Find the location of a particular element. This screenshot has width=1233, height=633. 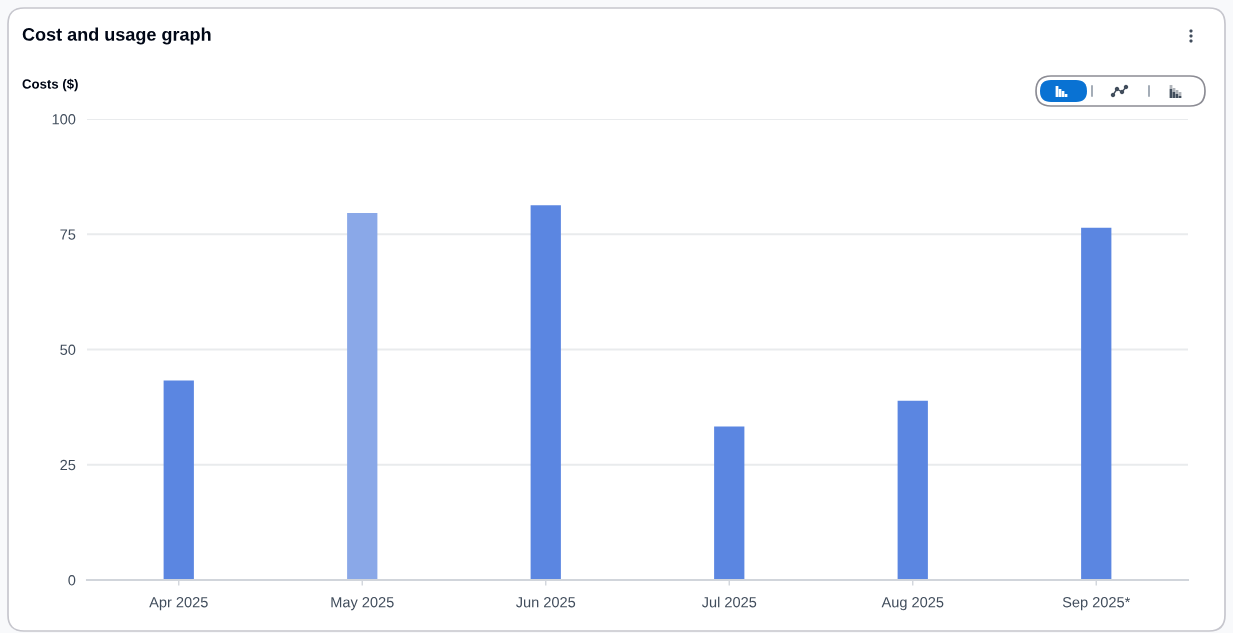

y-axis-title: Costs ($) is located at coordinates (50, 85).